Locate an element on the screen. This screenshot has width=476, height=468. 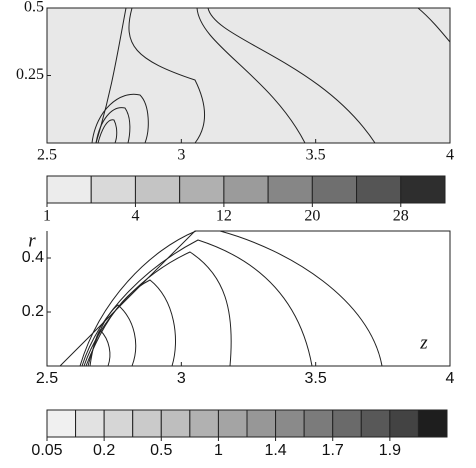
y-tick-label: 0.2 is located at coordinates (33, 311).